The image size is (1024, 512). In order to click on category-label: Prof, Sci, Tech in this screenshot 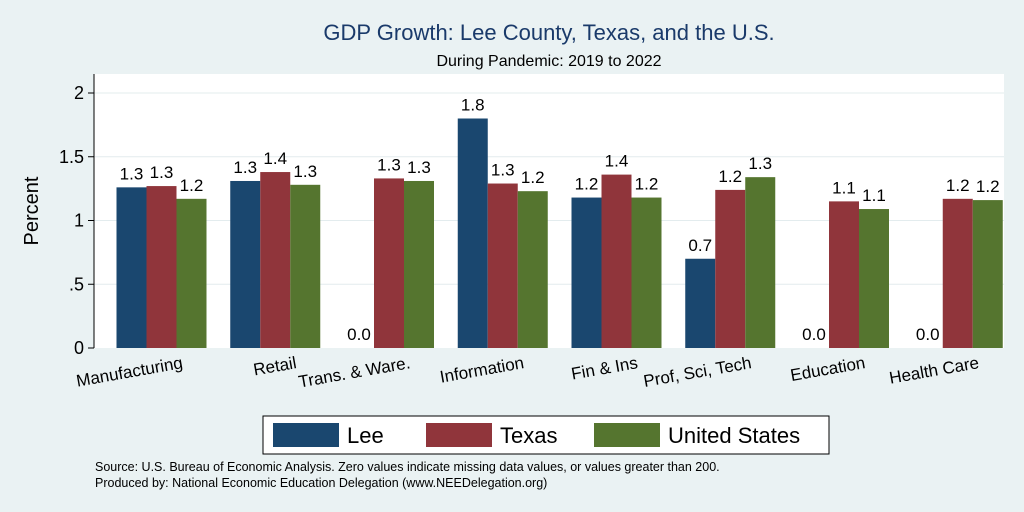, I will do `click(697, 372)`.